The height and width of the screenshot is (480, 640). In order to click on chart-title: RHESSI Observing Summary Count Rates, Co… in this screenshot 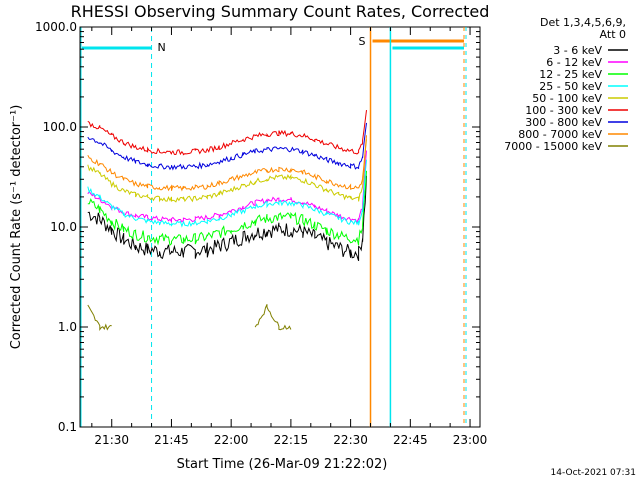, I will do `click(280, 11)`.